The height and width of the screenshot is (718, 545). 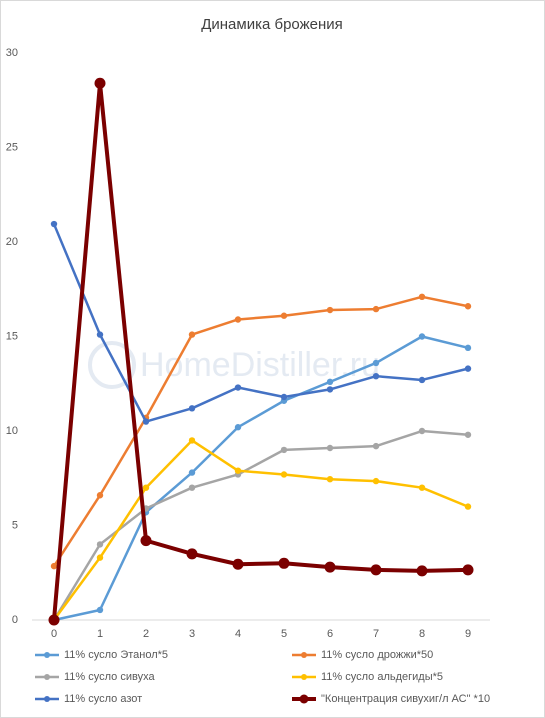 I want to click on legend-label: "Концентрация сивухиг/л АС" *10, so click(x=405, y=699).